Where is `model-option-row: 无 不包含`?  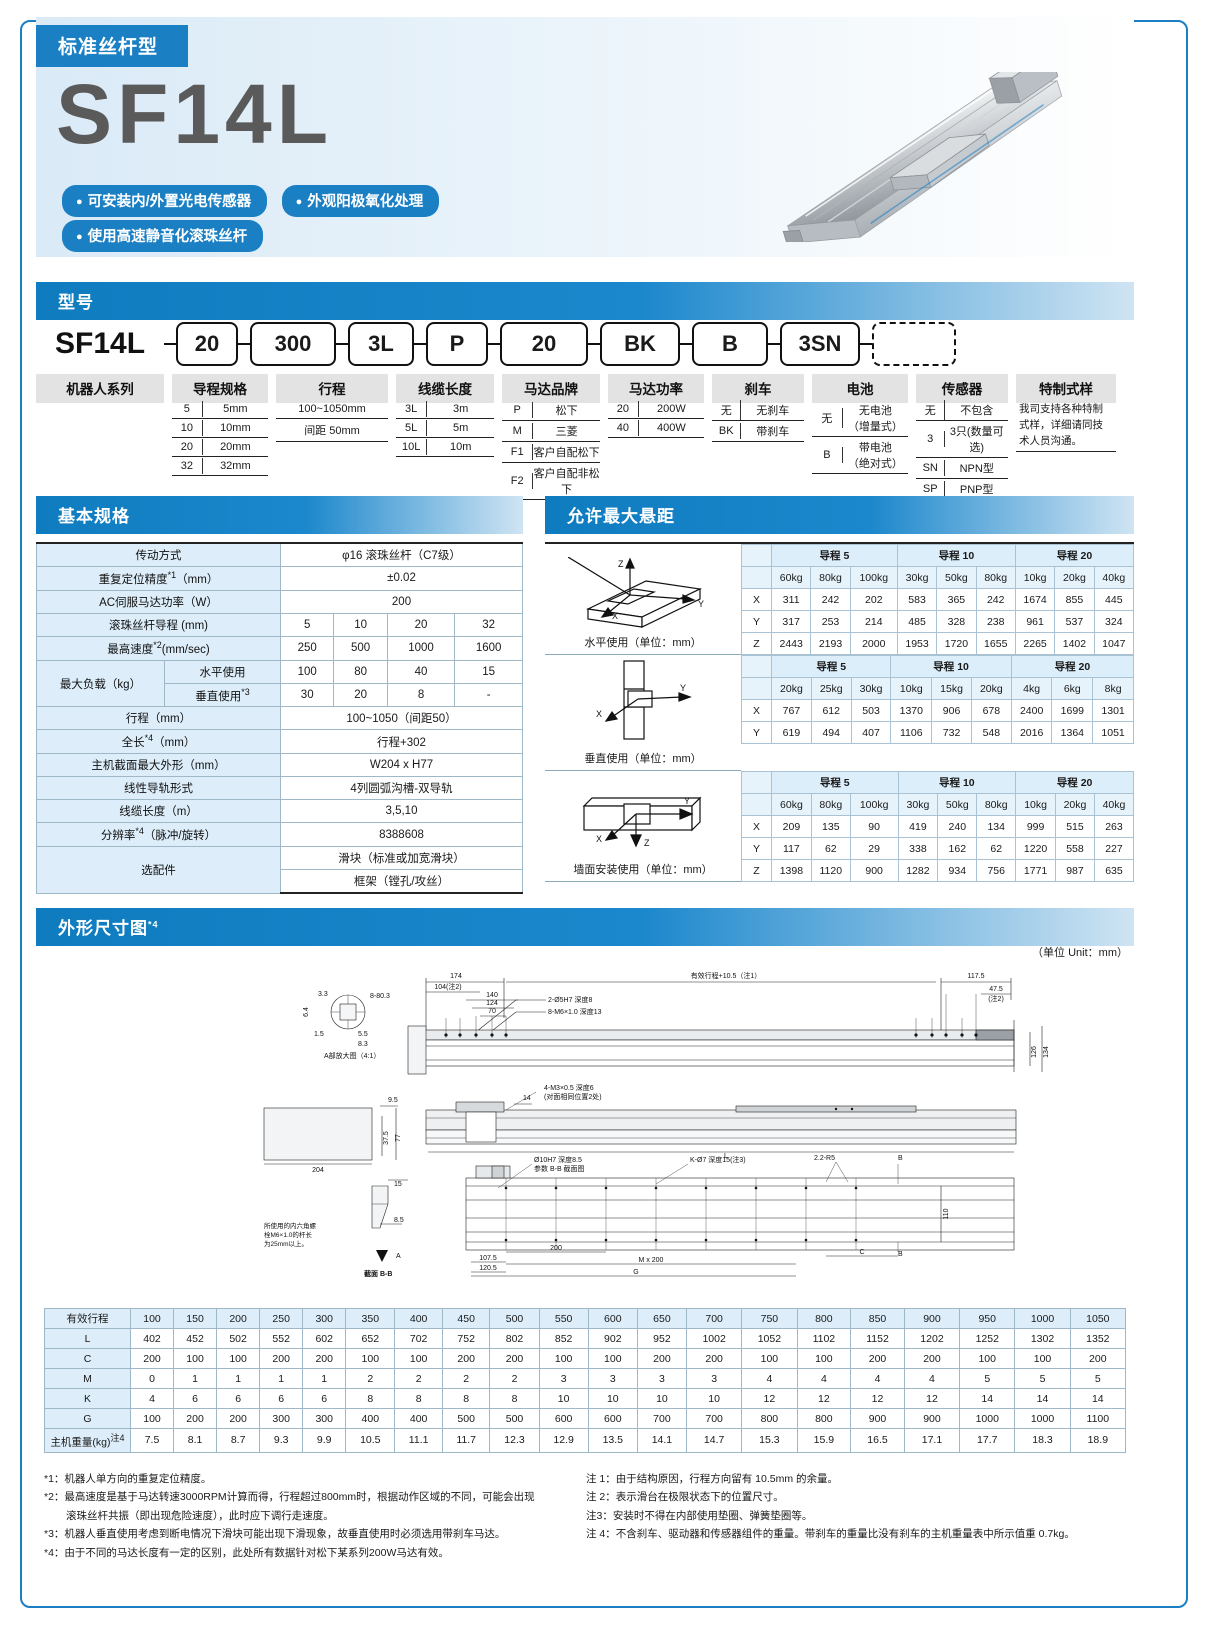 model-option-row: 无 不包含 is located at coordinates (962, 410).